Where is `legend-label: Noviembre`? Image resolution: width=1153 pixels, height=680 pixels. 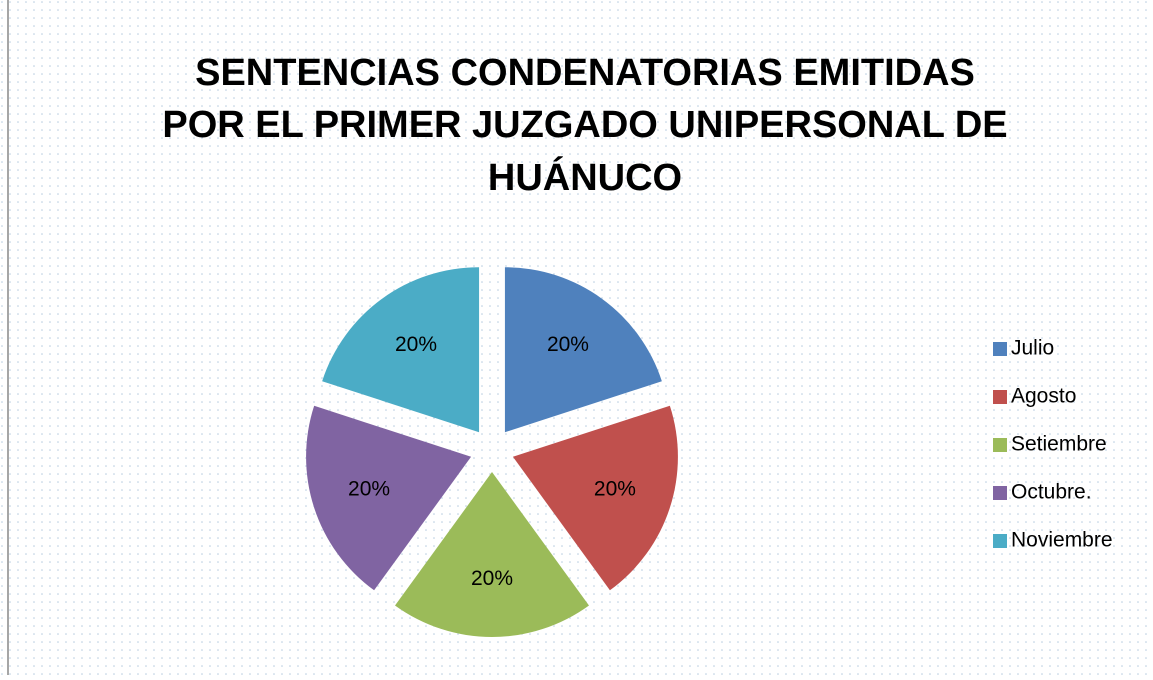 legend-label: Noviembre is located at coordinates (1062, 540).